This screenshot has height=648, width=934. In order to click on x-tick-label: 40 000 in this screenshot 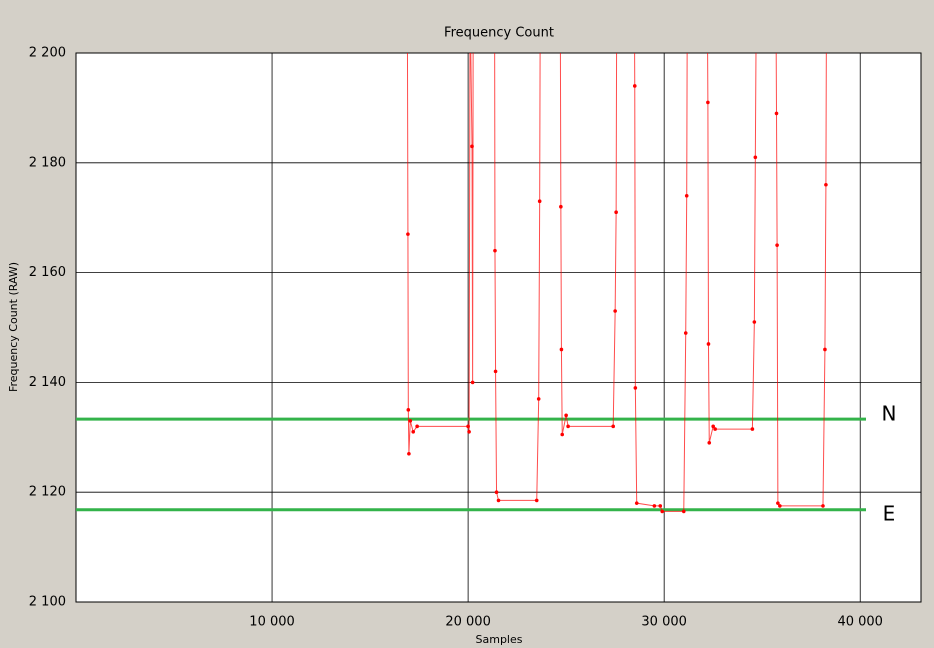, I will do `click(860, 622)`.